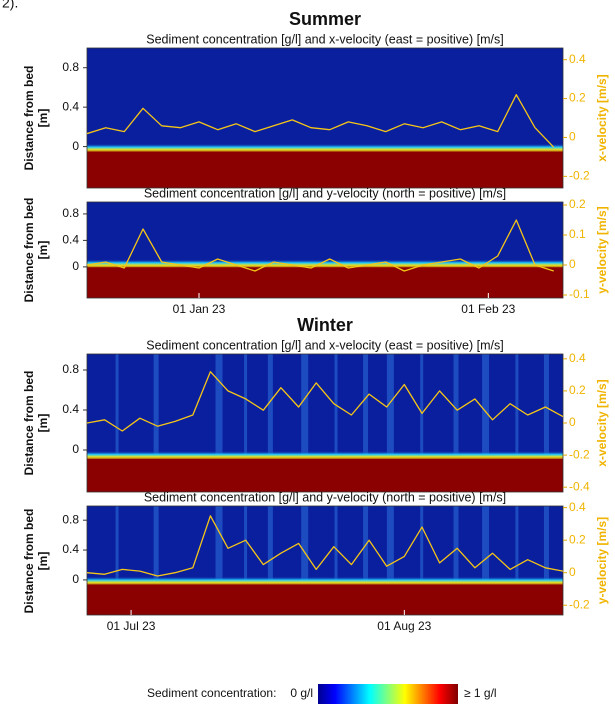 Image resolution: width=615 pixels, height=713 pixels. Describe the element at coordinates (10, 5) in the screenshot. I see `figure-label: 2).` at that location.